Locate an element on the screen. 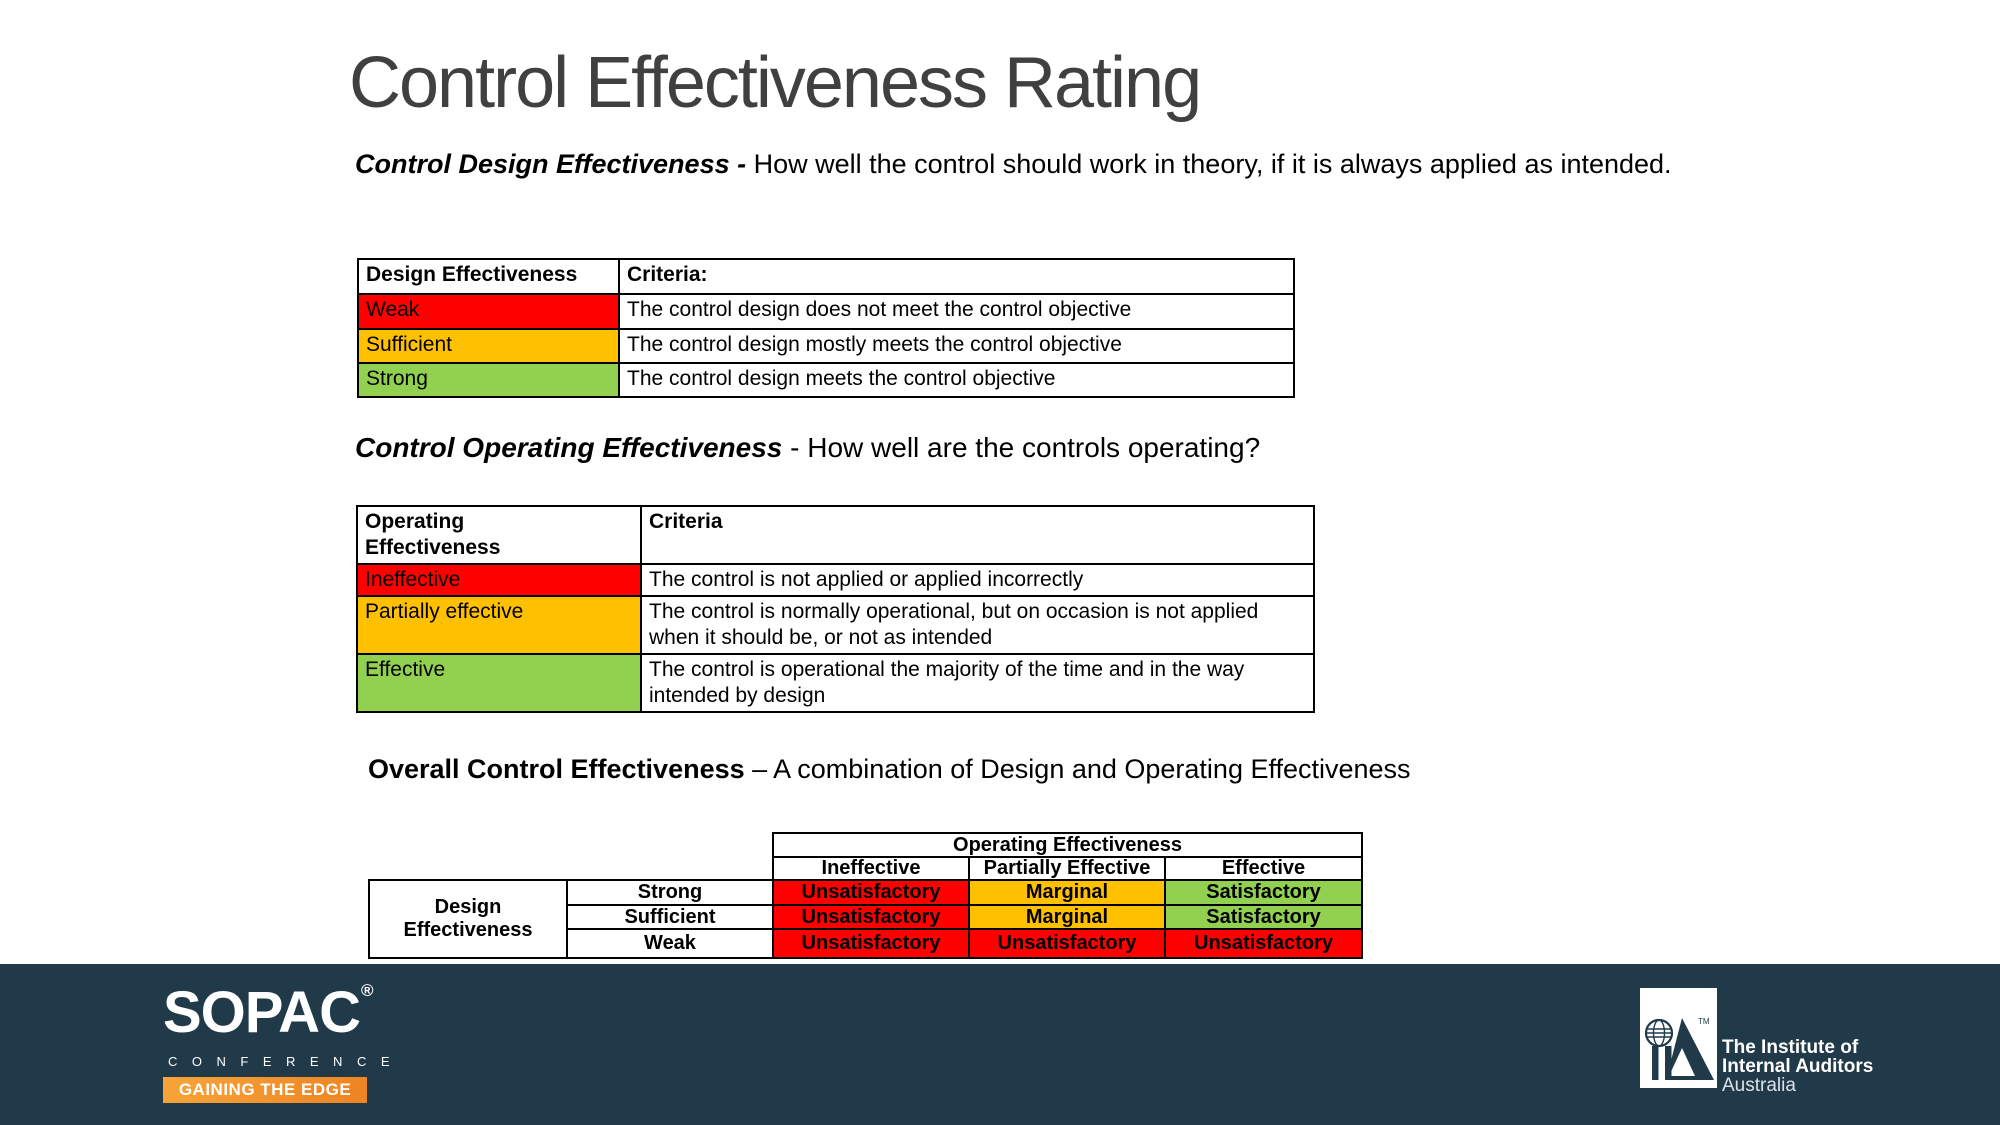  rating-cell-weak: Weak is located at coordinates (488, 311).